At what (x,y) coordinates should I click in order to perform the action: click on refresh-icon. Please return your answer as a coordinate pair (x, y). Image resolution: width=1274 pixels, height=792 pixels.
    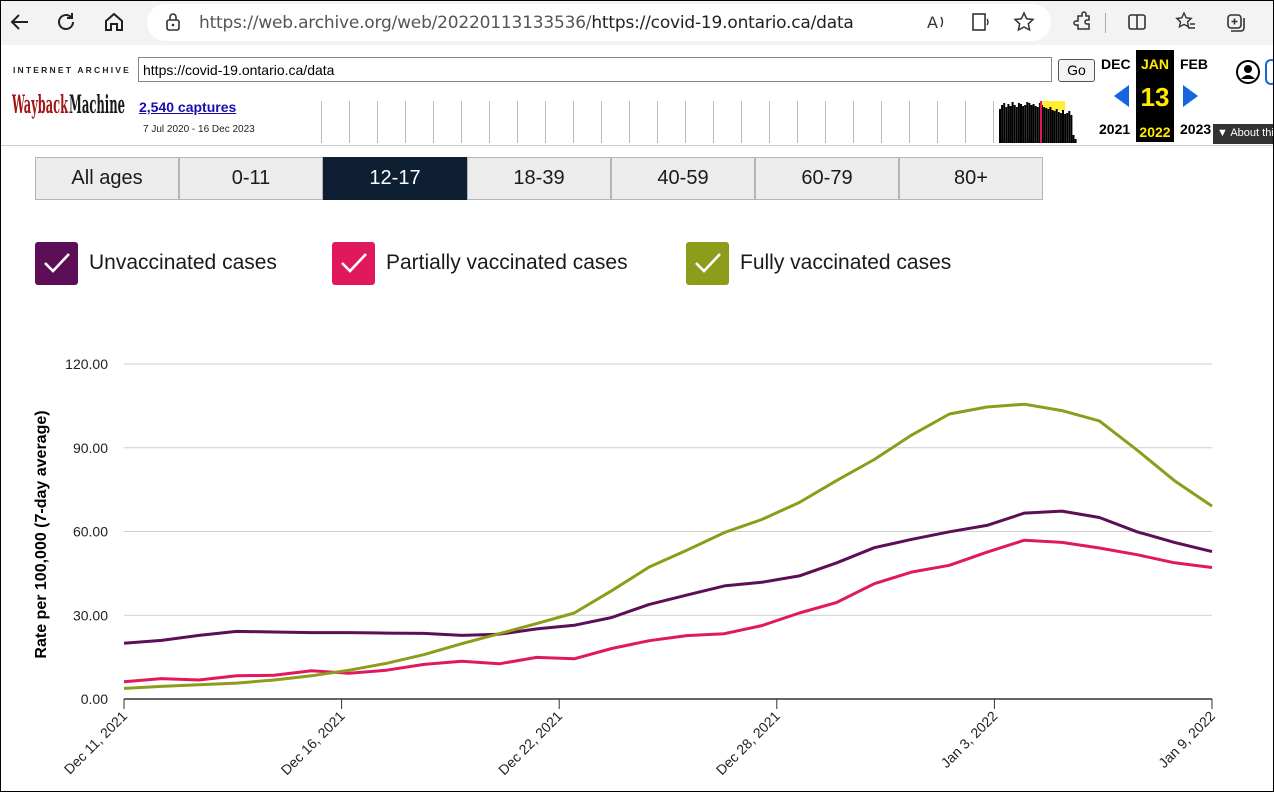
    Looking at the image, I should click on (66, 22).